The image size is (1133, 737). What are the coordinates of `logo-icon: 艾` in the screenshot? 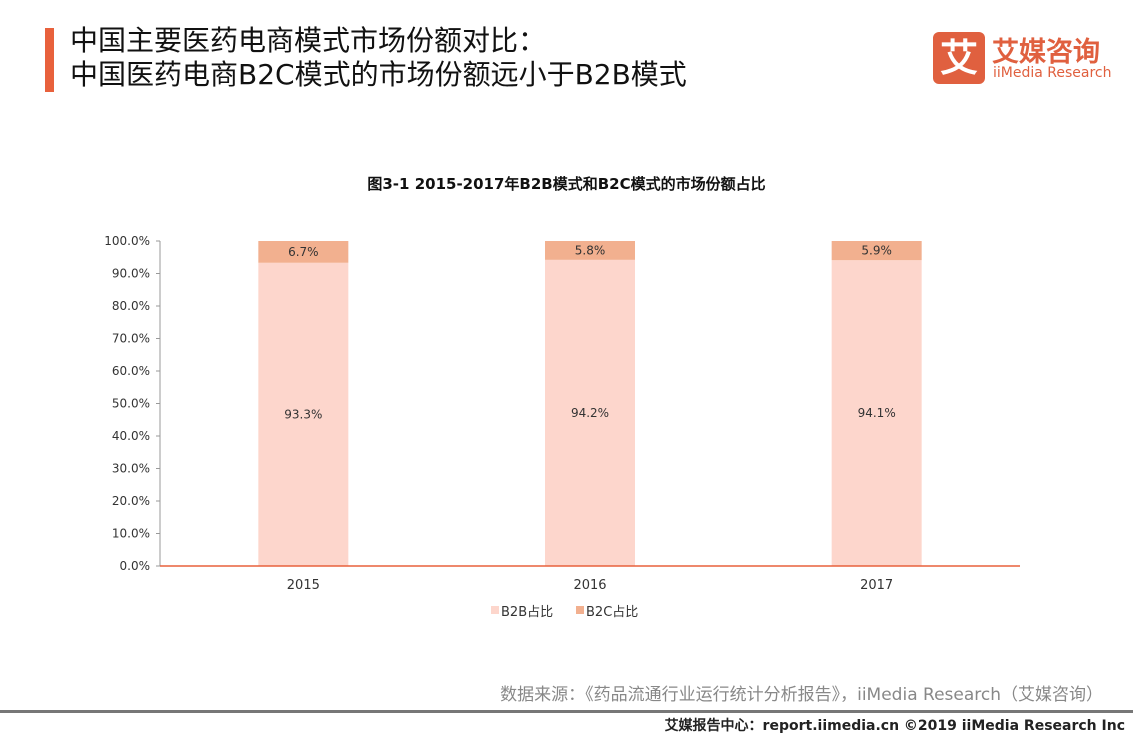 It's located at (959, 58).